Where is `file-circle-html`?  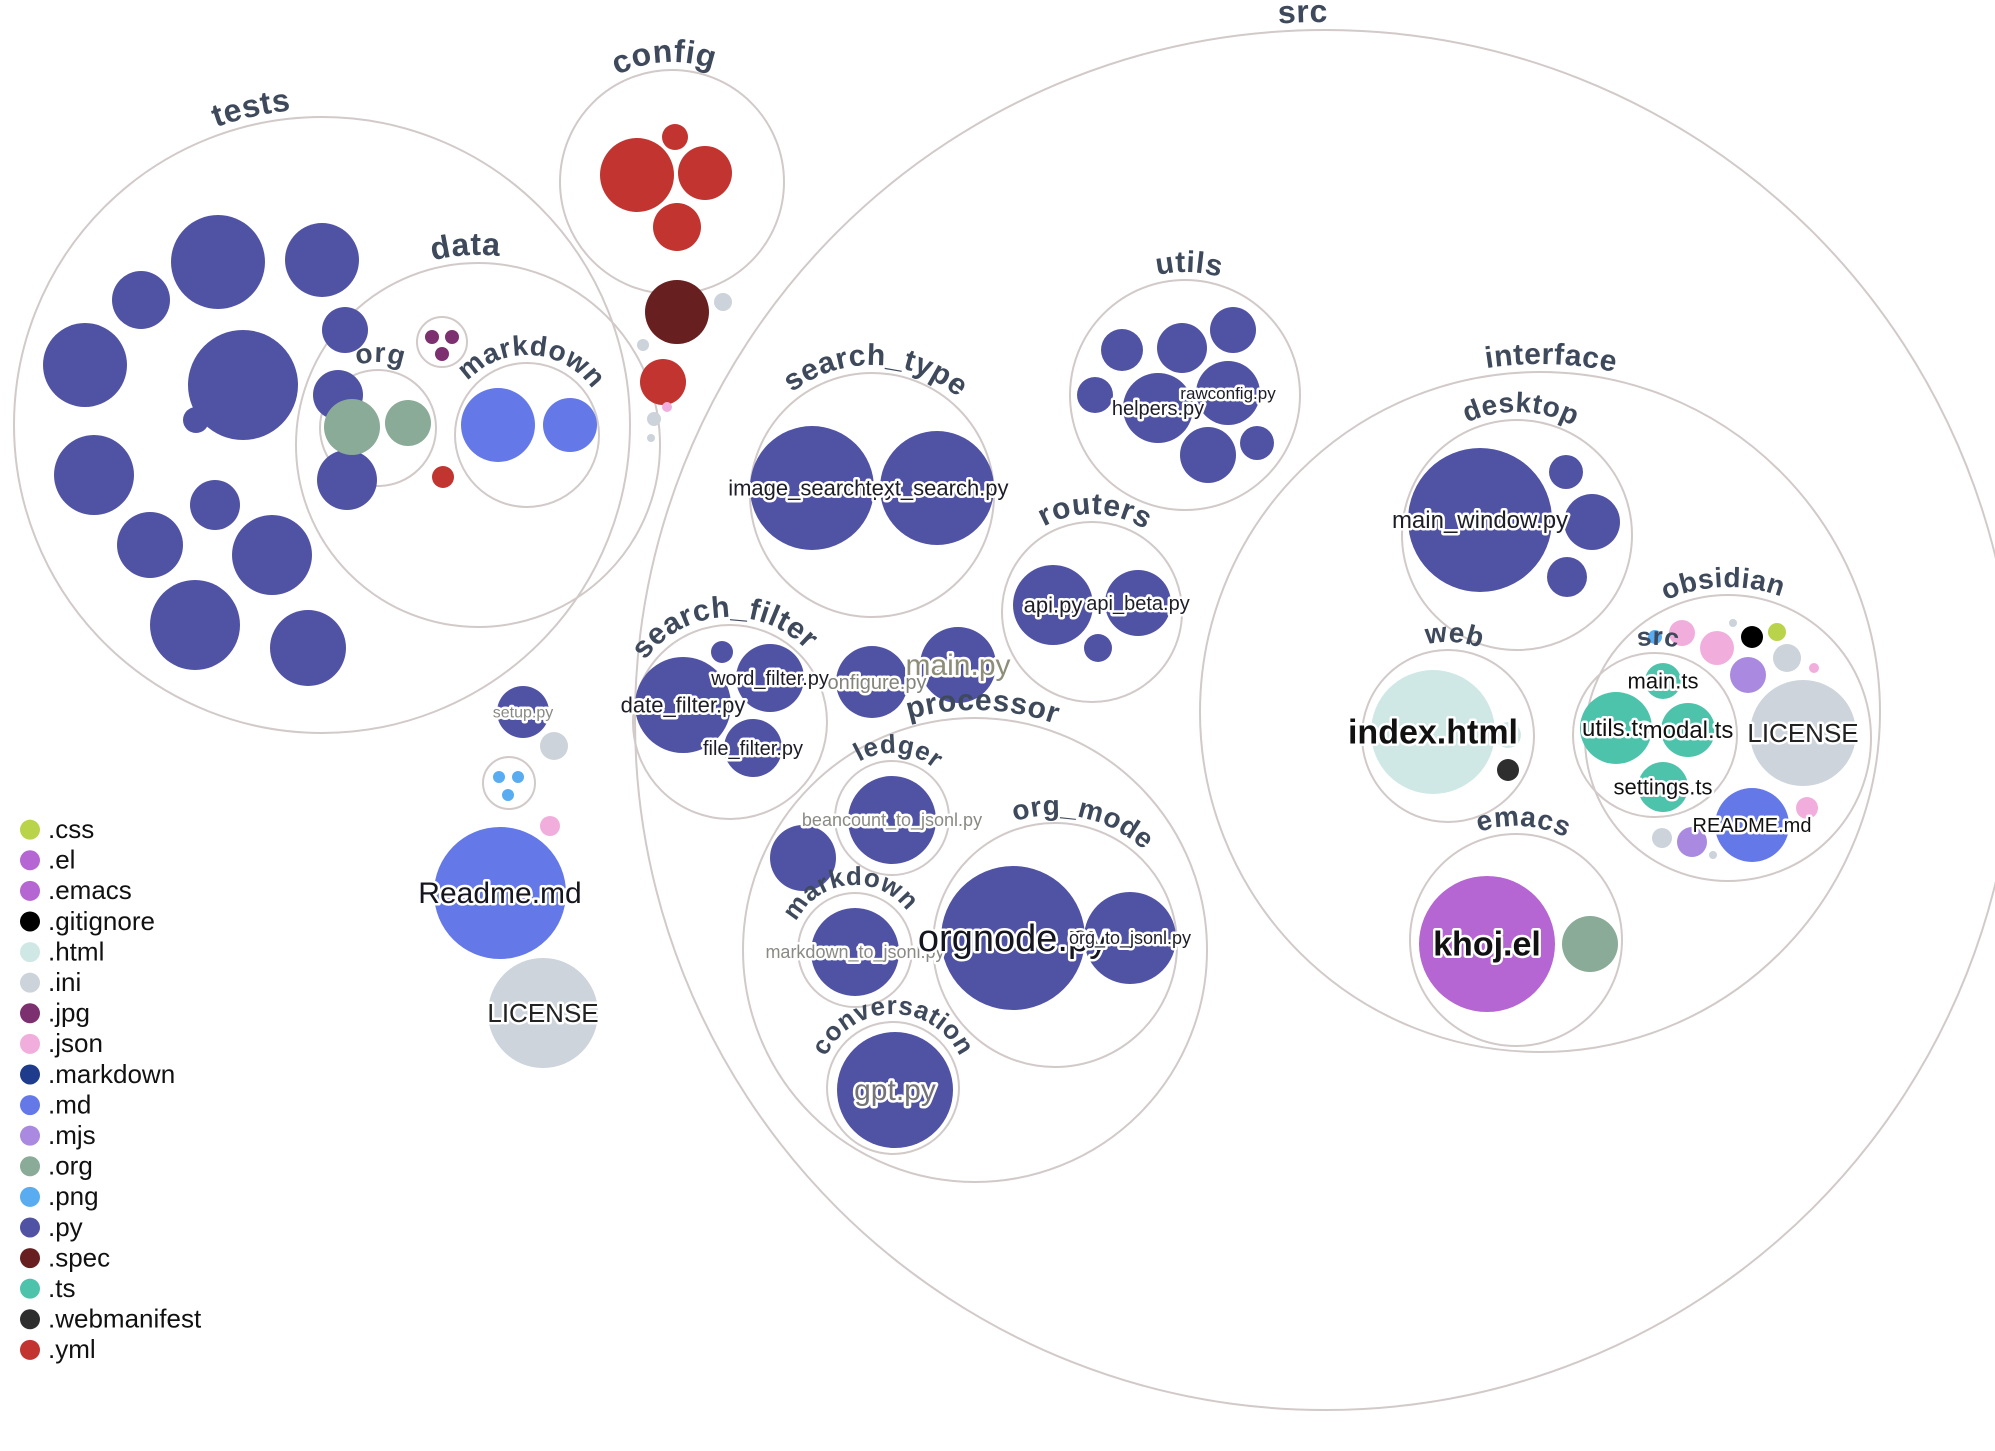
file-circle-html is located at coordinates (1508, 735).